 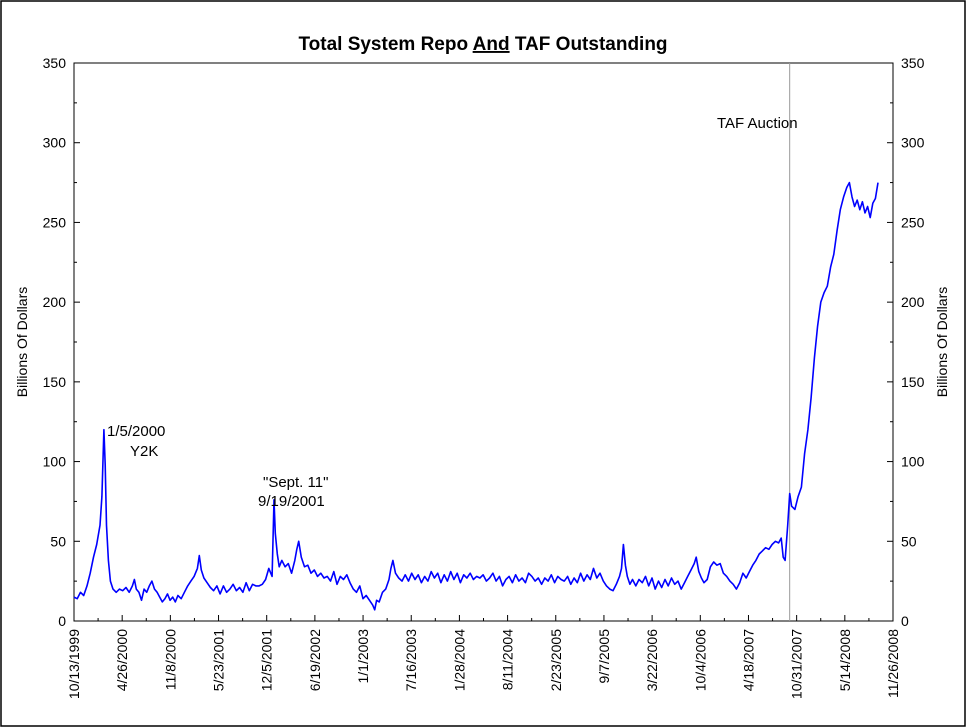 I want to click on y-tick-label-right: 100, so click(x=913, y=462).